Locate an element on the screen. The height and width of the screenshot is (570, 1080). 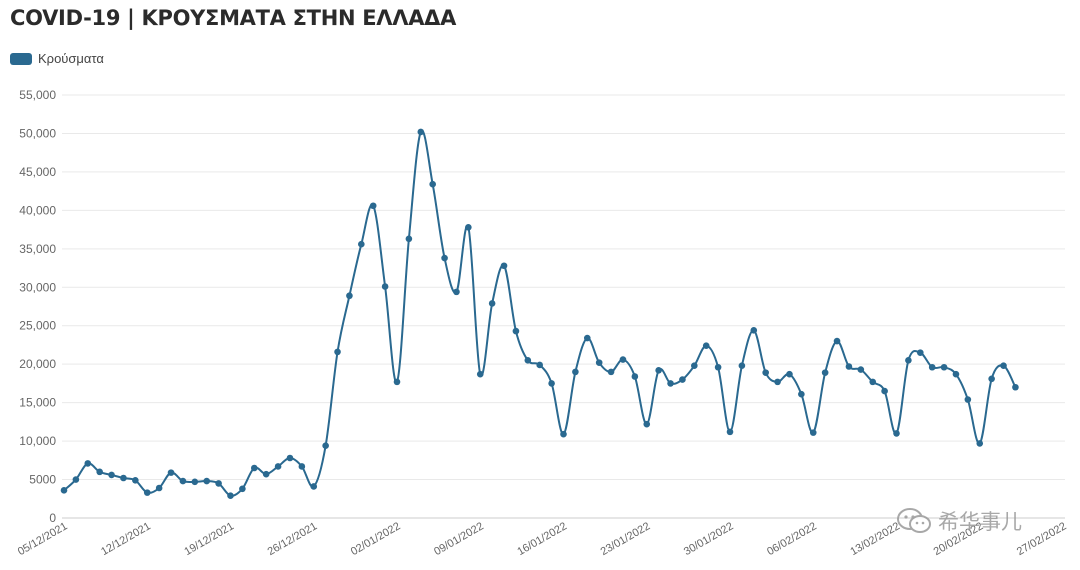
legend-swatch is located at coordinates (21, 58).